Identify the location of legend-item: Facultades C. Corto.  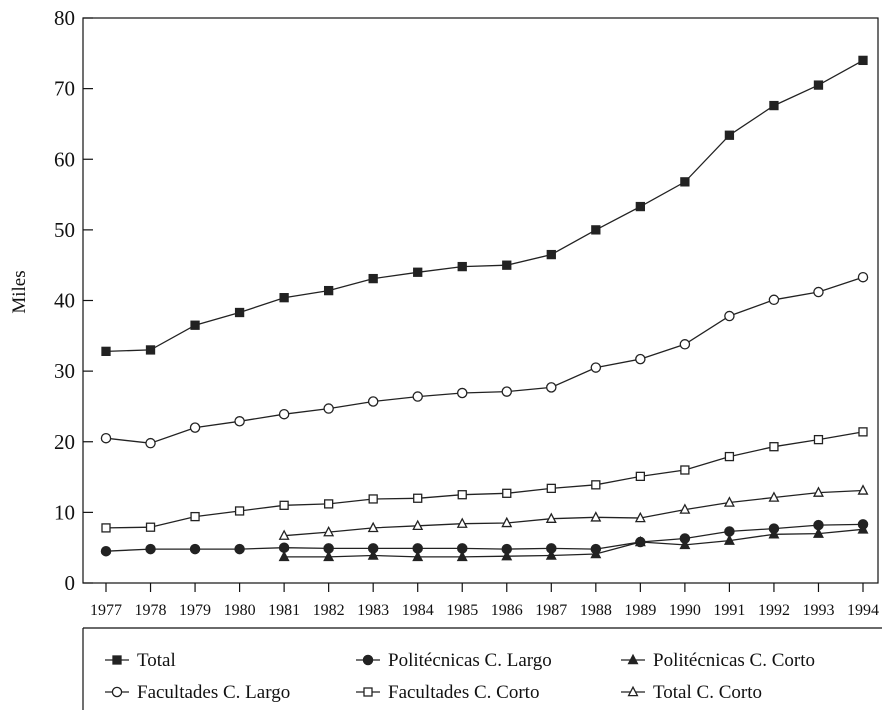
(447, 692).